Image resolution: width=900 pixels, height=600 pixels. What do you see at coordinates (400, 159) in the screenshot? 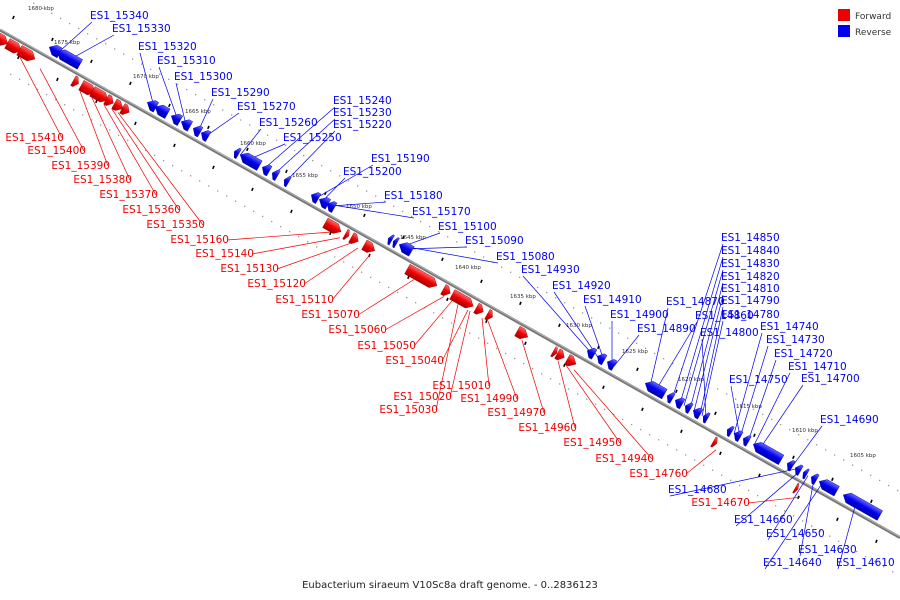
I see `reverse-gene-label: ES1_15190` at bounding box center [400, 159].